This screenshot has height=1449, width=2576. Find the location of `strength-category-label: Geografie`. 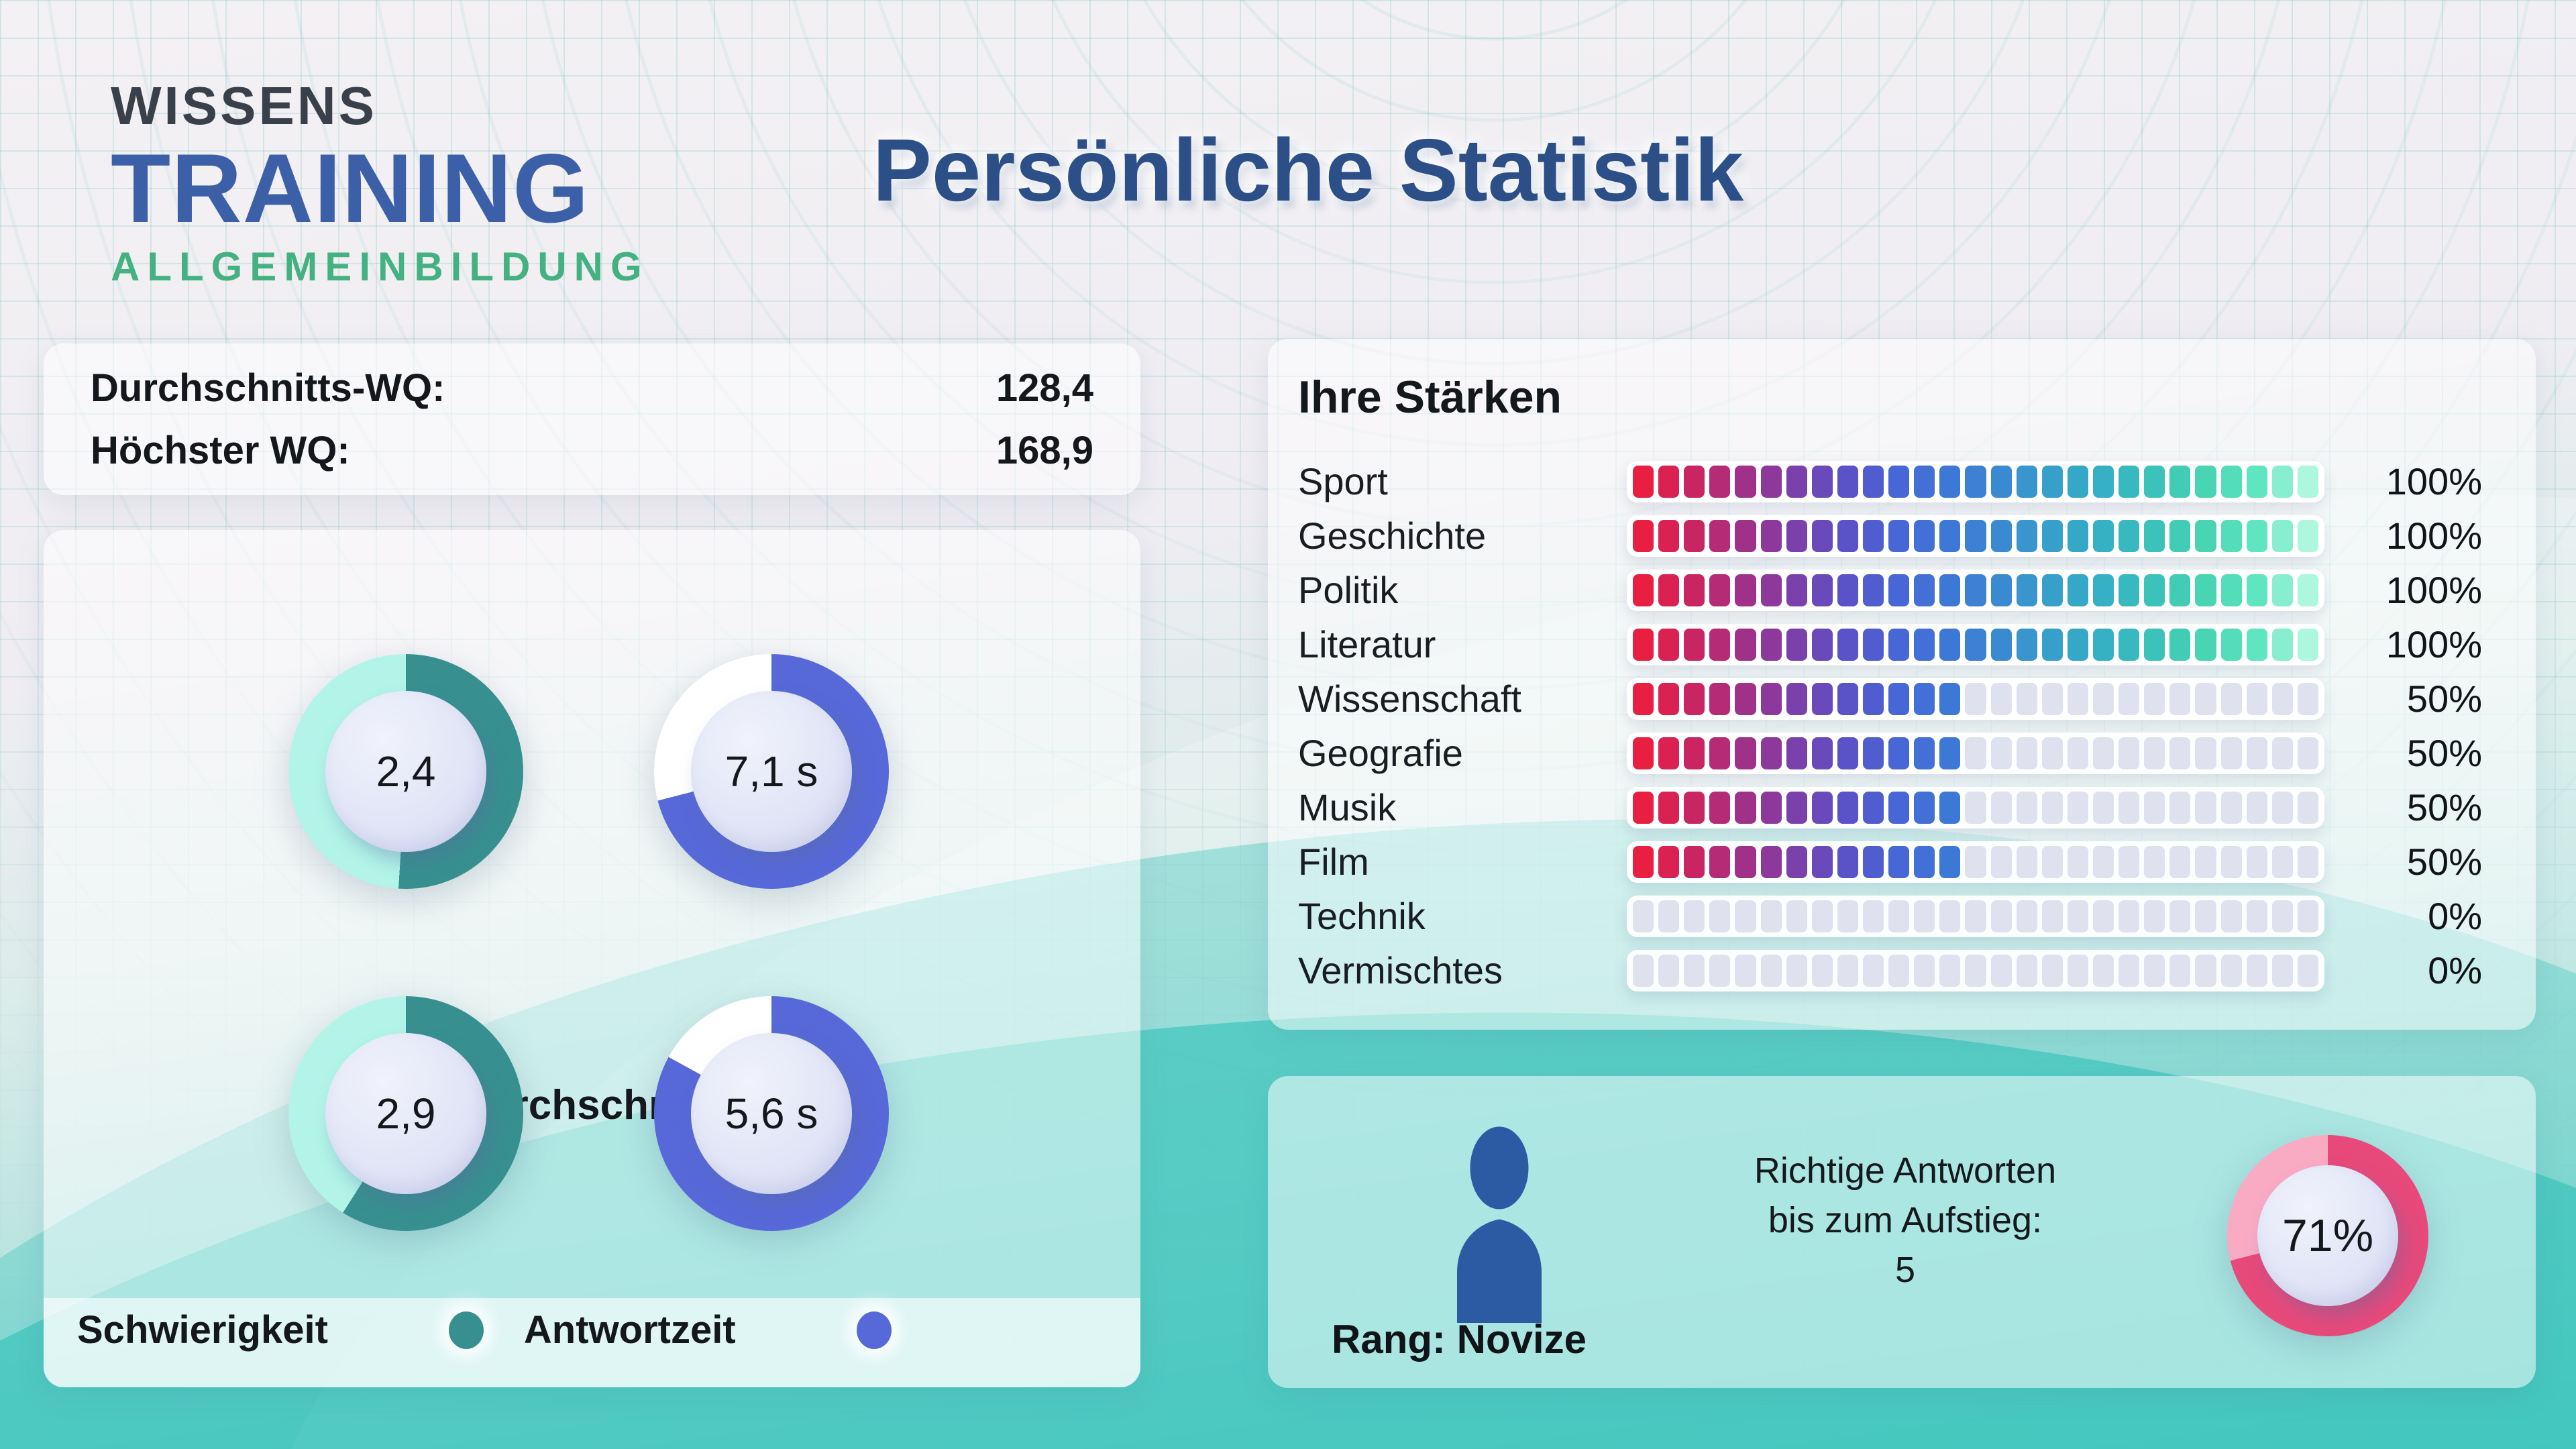

strength-category-label: Geografie is located at coordinates (1380, 753).